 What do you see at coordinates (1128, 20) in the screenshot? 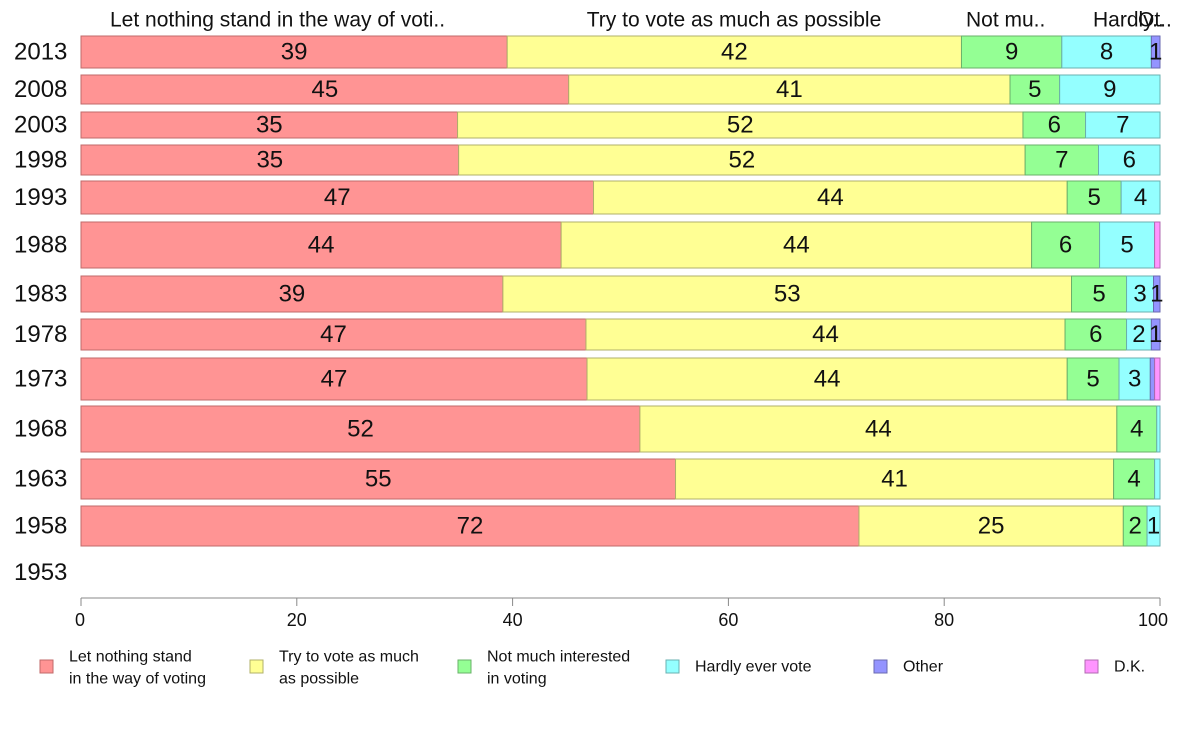
I see `header-label-3: Hardly..` at bounding box center [1128, 20].